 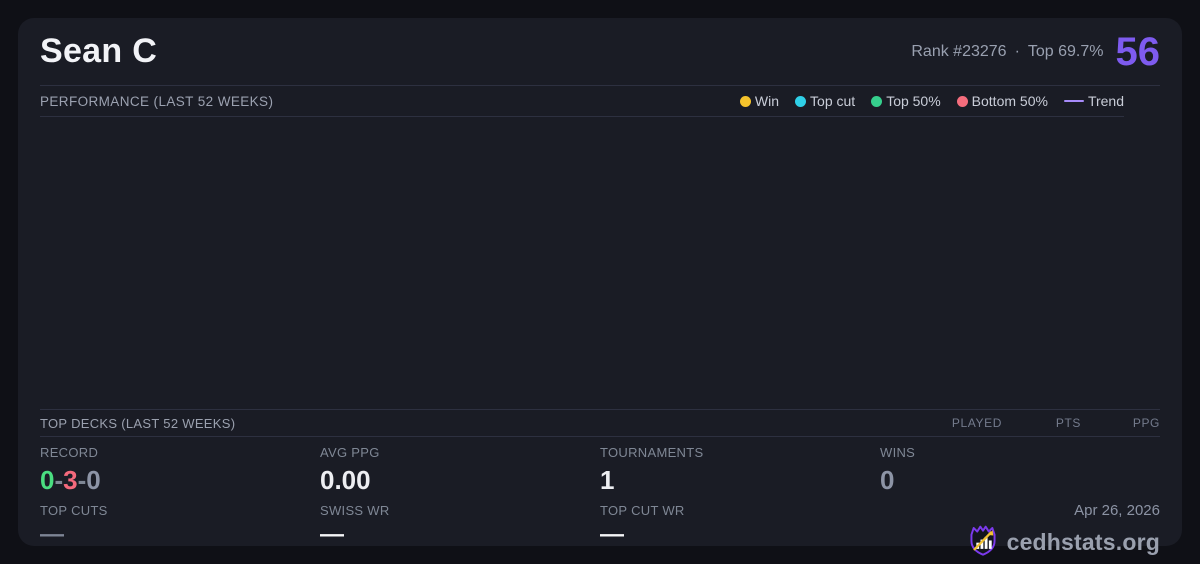 What do you see at coordinates (1068, 423) in the screenshot?
I see `column-header-pts: PTS` at bounding box center [1068, 423].